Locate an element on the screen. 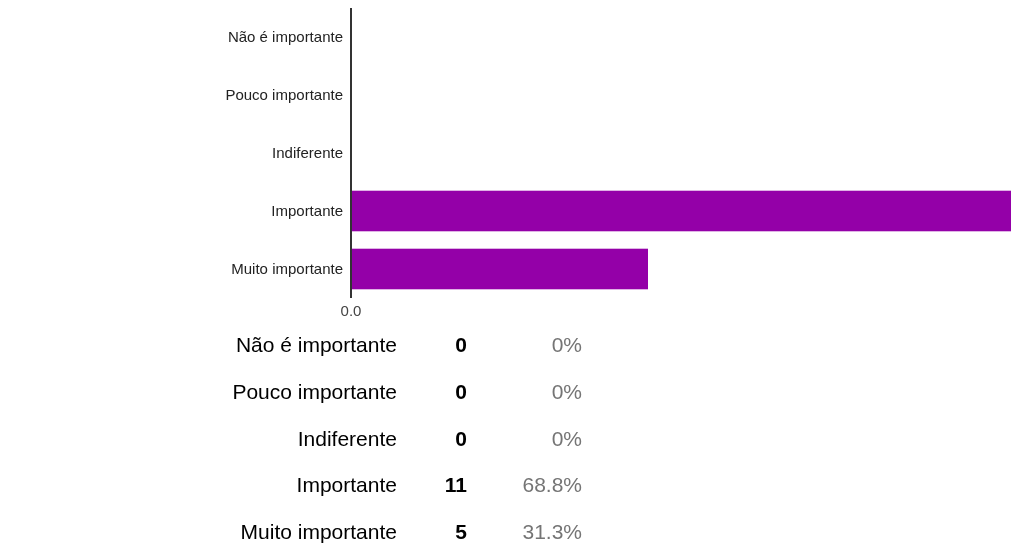 This screenshot has height=545, width=1021. category-label: Importante is located at coordinates (346, 485).